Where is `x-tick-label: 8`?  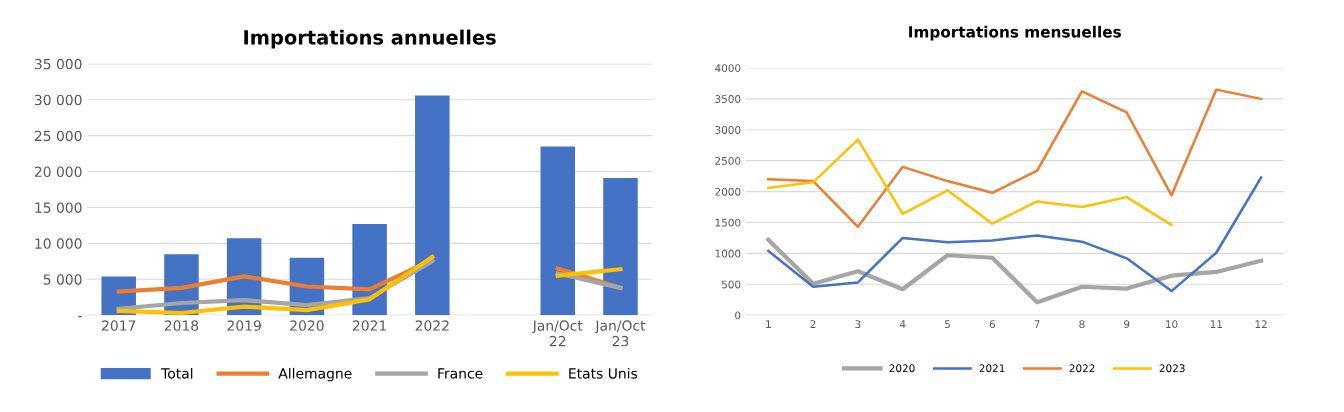 x-tick-label: 8 is located at coordinates (1082, 324).